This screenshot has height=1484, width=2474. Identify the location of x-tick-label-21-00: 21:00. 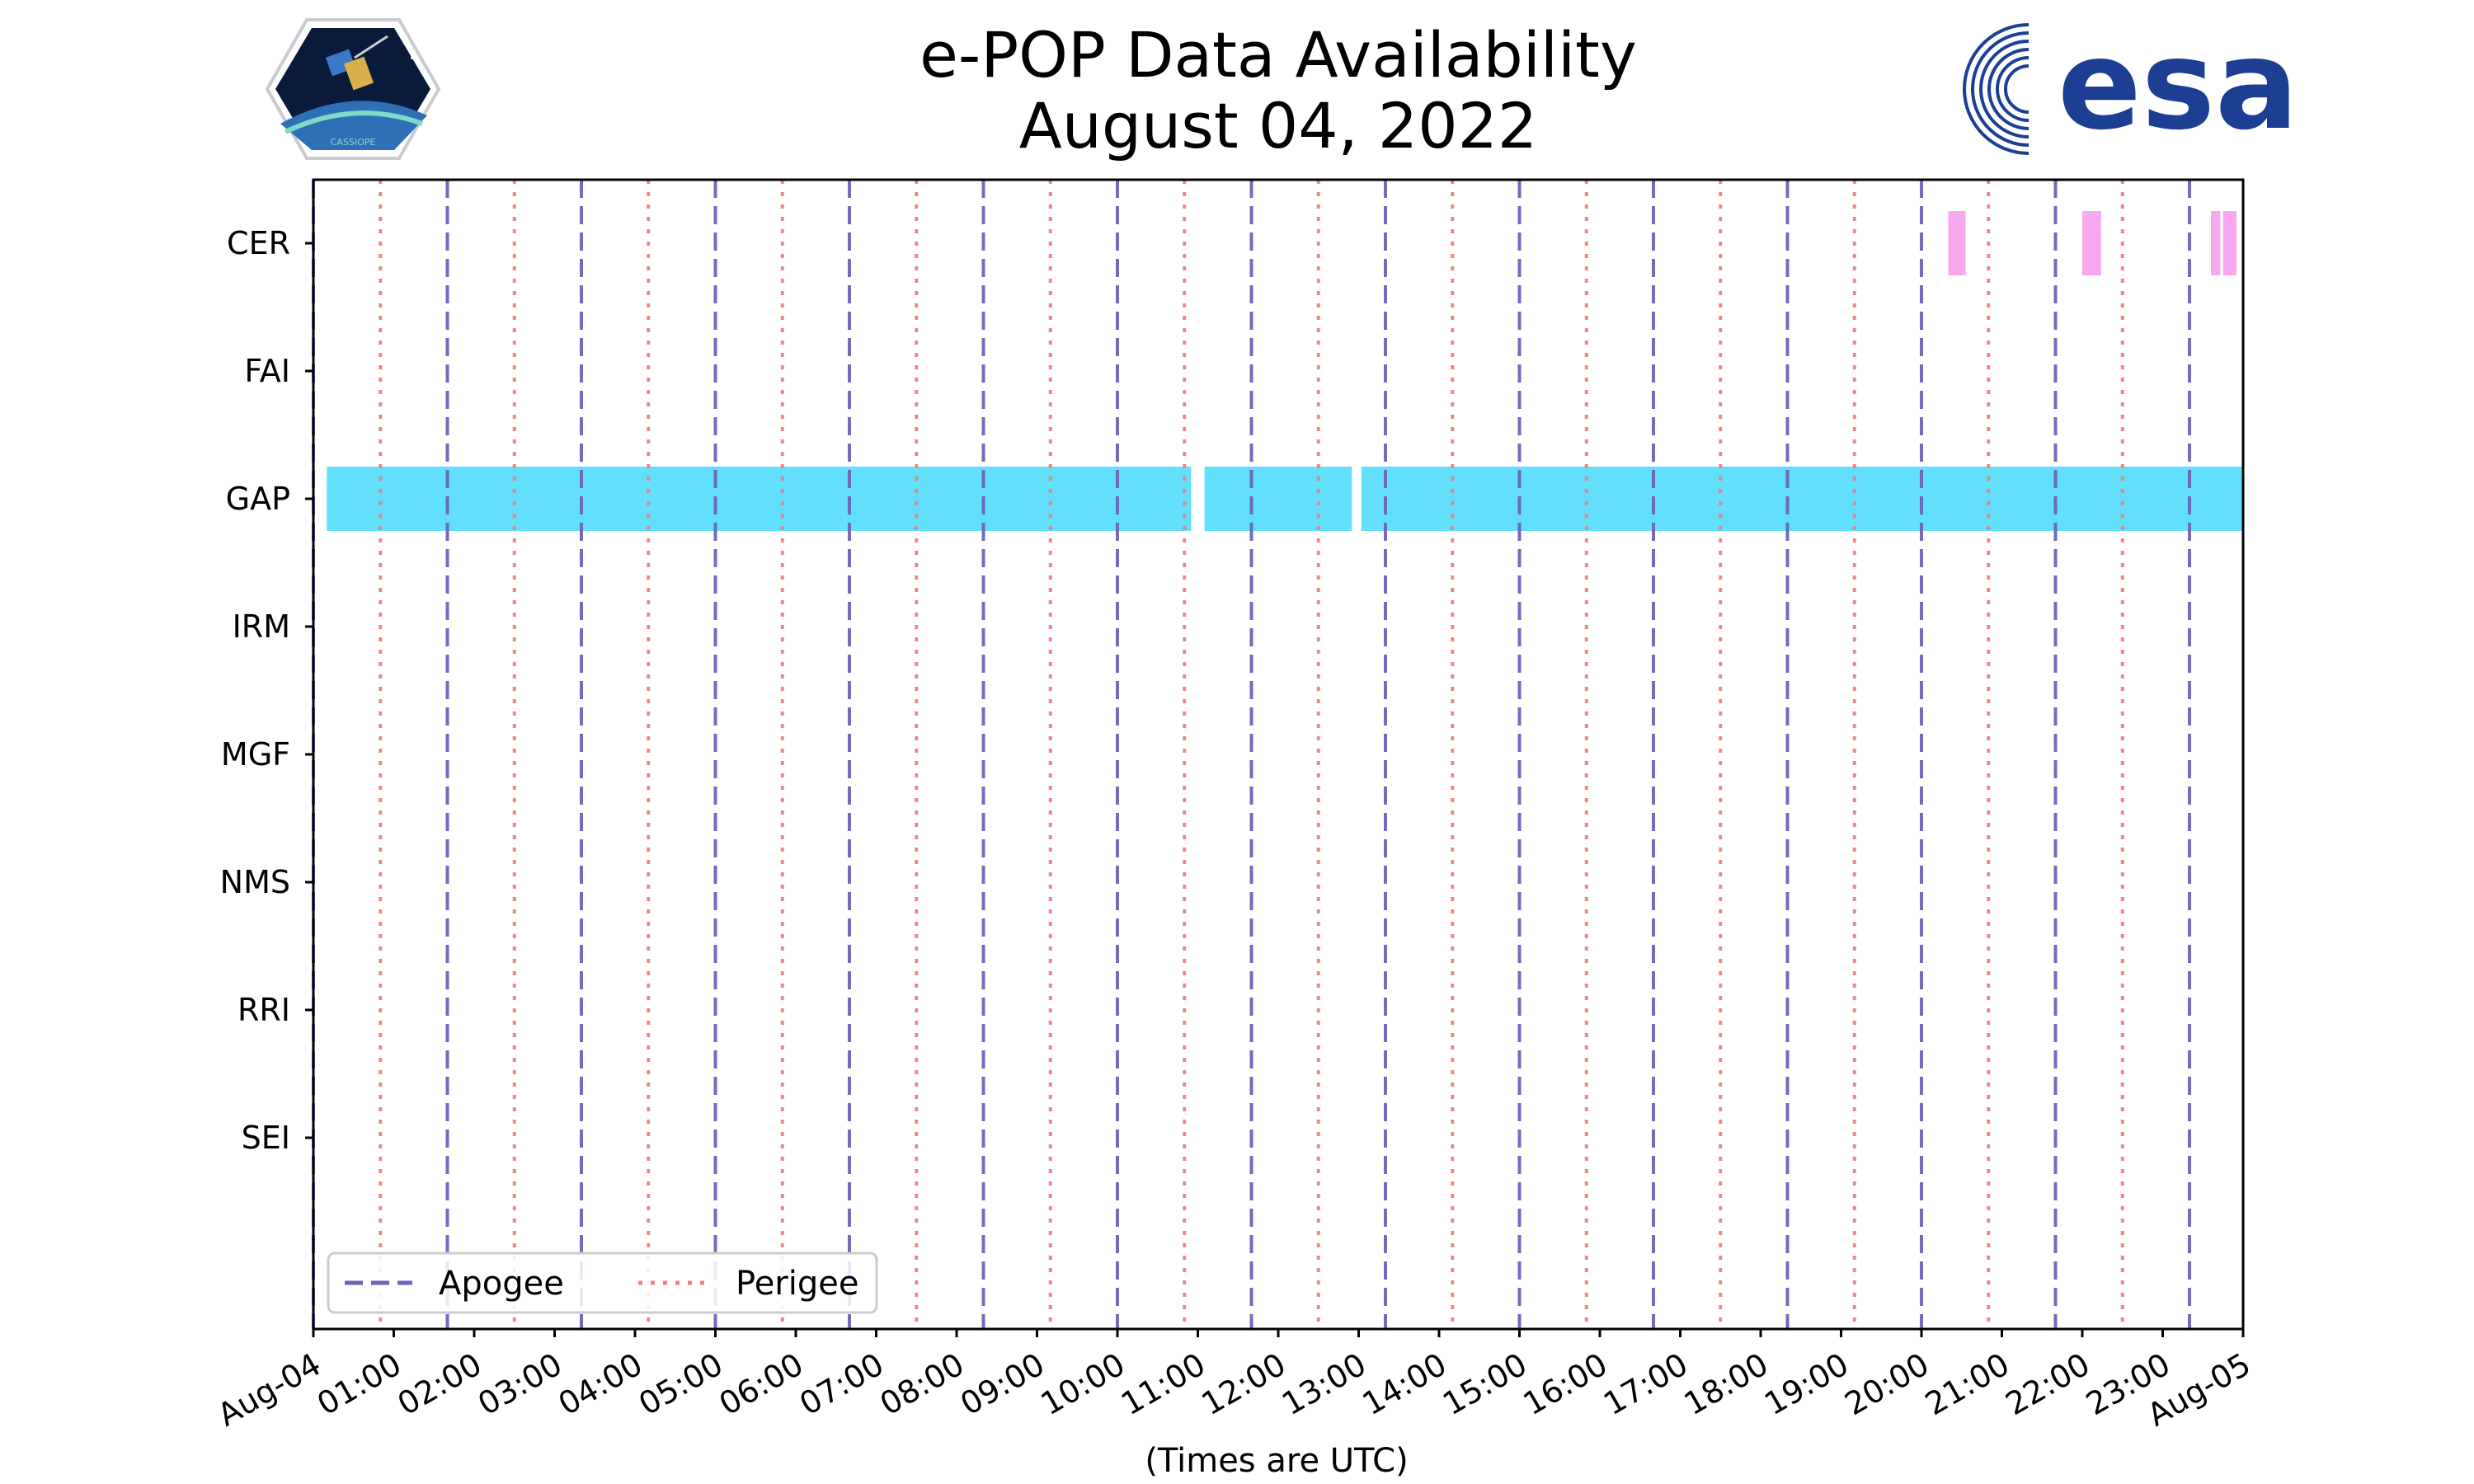
(1967, 1383).